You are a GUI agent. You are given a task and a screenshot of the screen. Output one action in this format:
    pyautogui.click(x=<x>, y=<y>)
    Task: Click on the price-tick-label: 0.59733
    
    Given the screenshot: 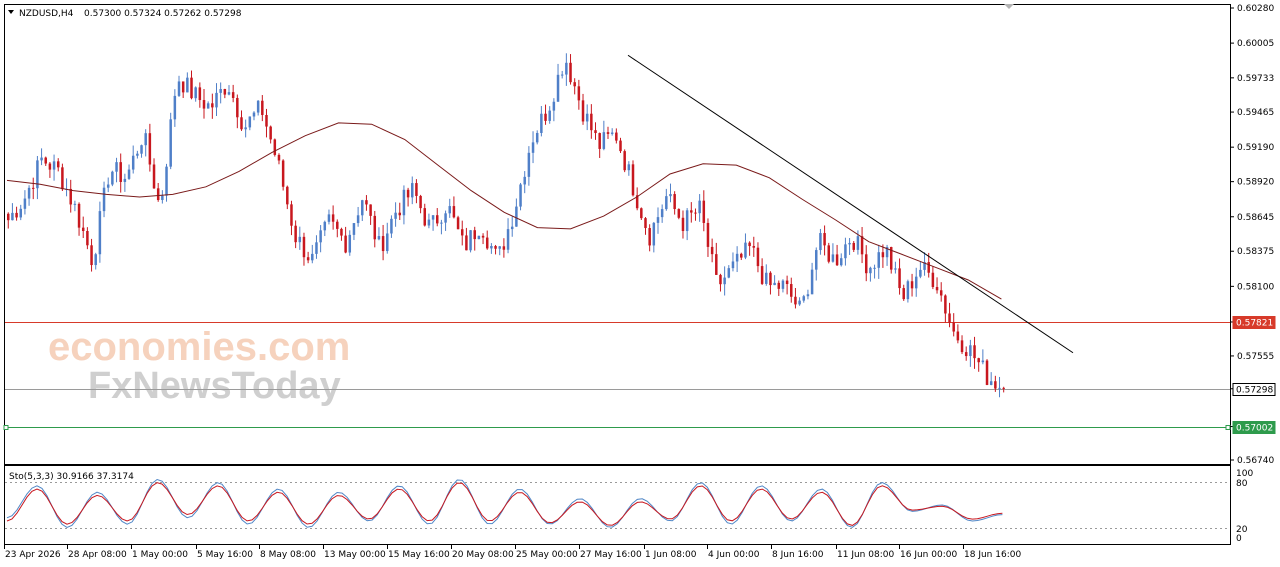 What is the action you would take?
    pyautogui.click(x=1255, y=79)
    